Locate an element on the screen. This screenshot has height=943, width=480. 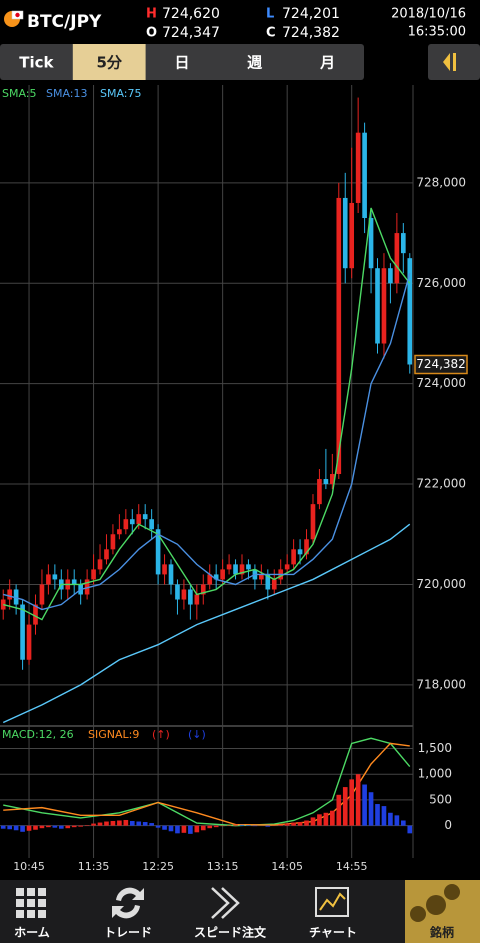
nav-label: スピード注文 is located at coordinates (230, 932).